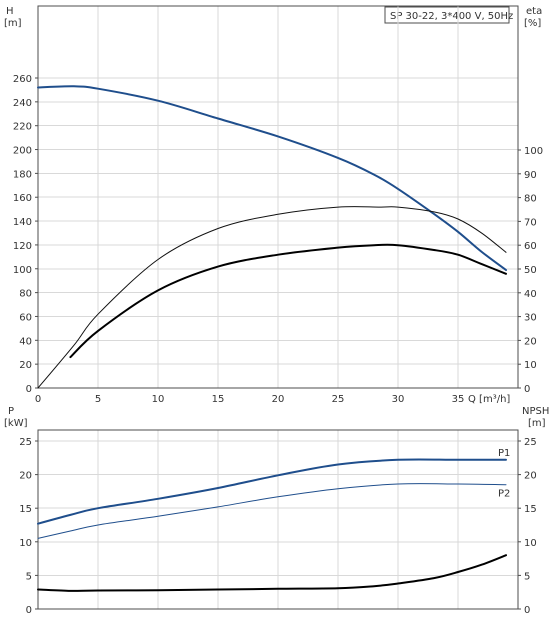 The width and height of the screenshot is (558, 627). What do you see at coordinates (527, 576) in the screenshot?
I see `right-tick-label: 5` at bounding box center [527, 576].